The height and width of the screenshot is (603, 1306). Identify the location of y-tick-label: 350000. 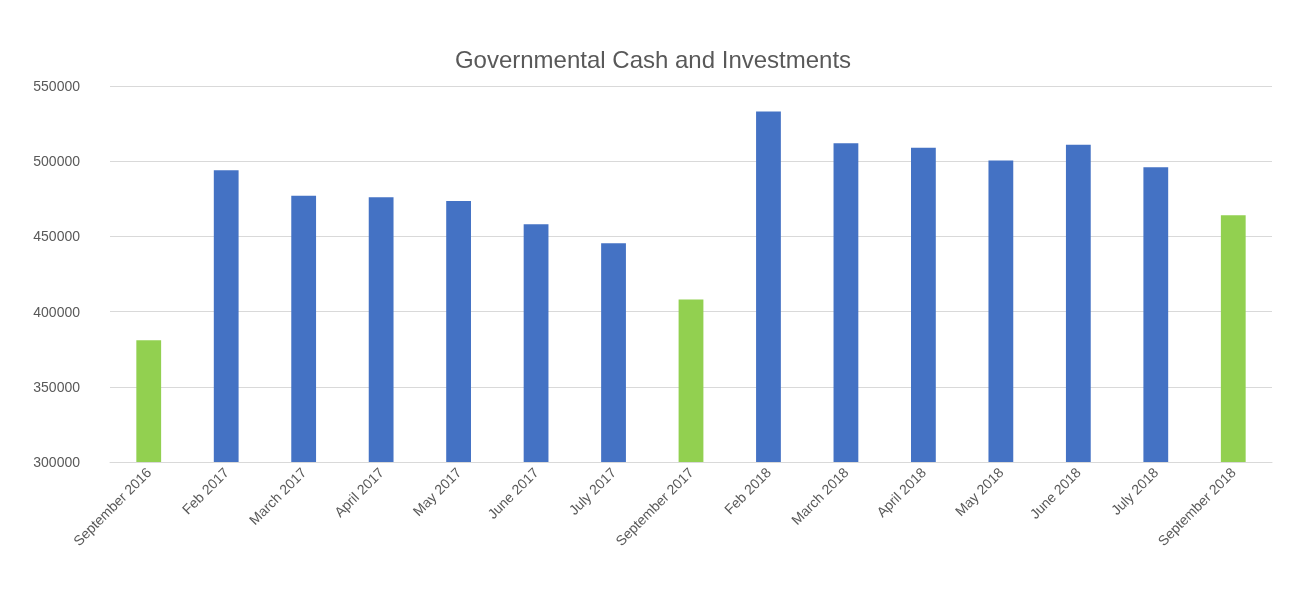
(57, 386).